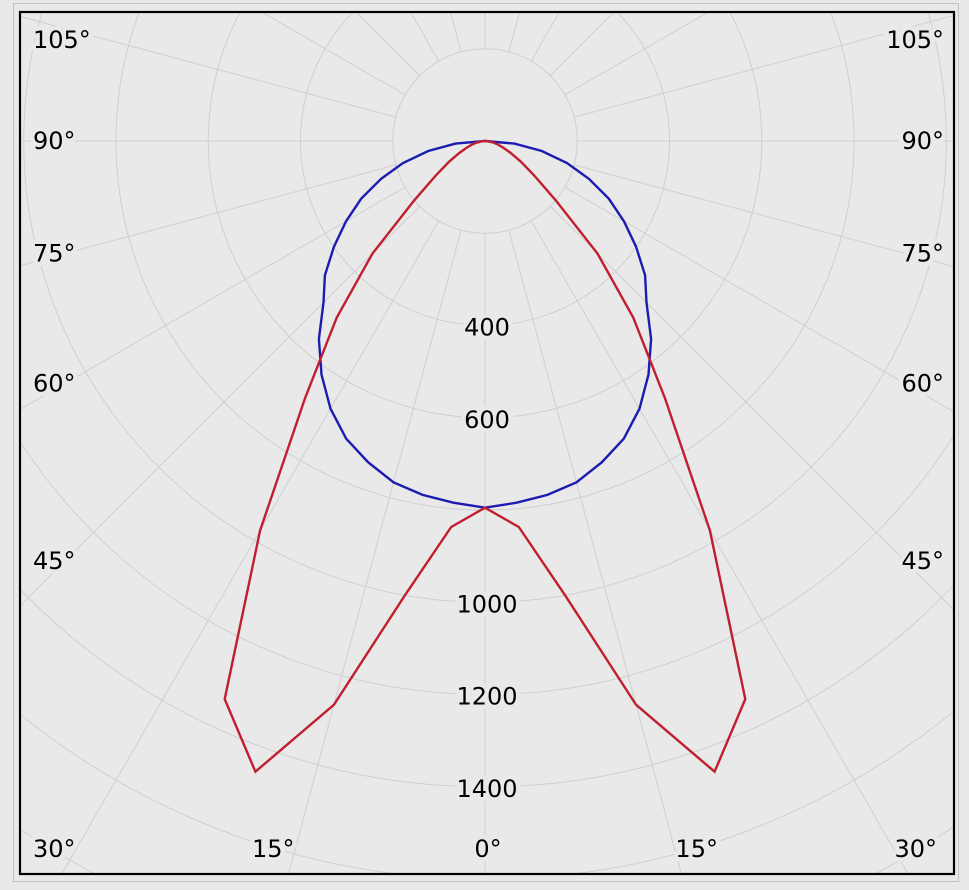 This screenshot has height=890, width=969. Describe the element at coordinates (922, 561) in the screenshot. I see `angle-label-right: 45°` at that location.